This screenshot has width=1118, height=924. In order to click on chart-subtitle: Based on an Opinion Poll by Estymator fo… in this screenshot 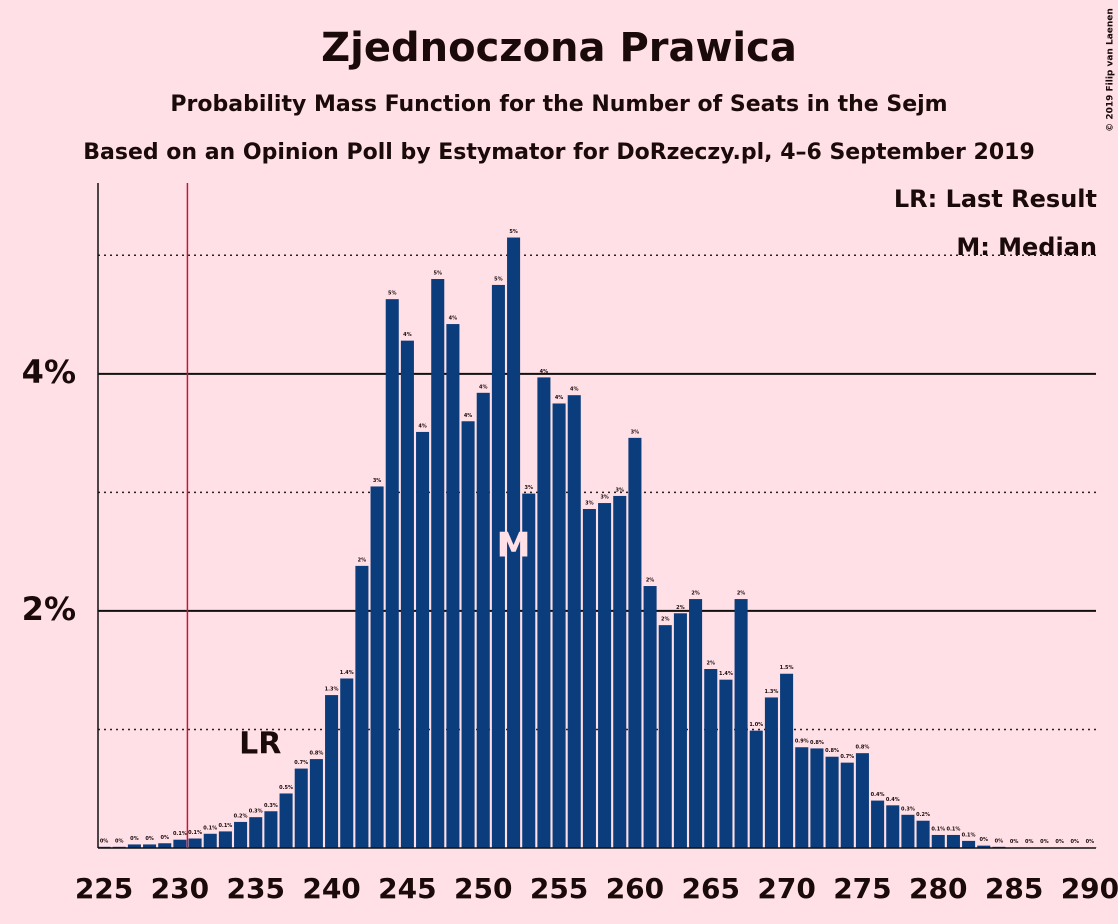, I will do `click(559, 152)`.